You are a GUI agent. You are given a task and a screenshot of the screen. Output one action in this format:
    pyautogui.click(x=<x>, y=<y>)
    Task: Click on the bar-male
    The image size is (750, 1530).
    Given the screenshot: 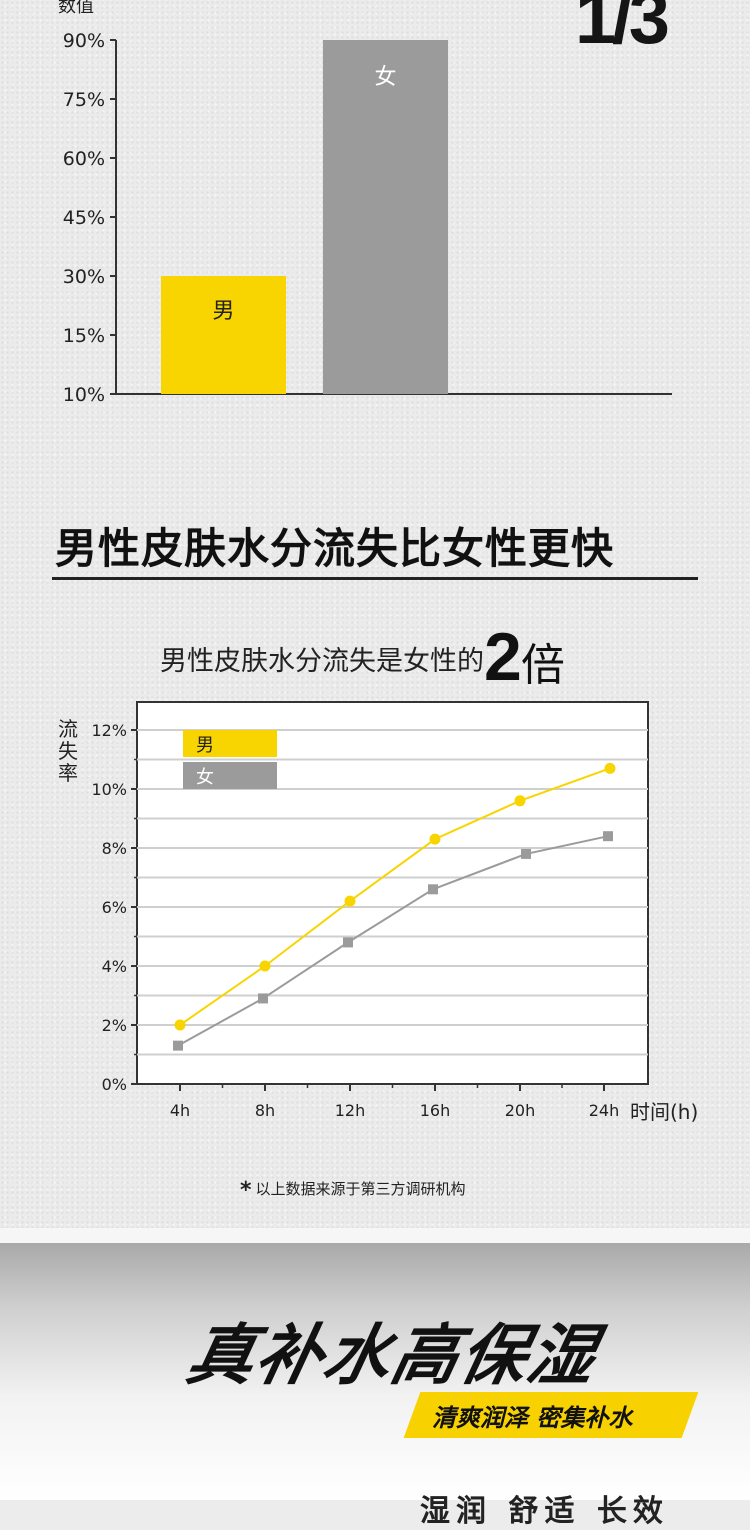 What is the action you would take?
    pyautogui.click(x=223, y=335)
    